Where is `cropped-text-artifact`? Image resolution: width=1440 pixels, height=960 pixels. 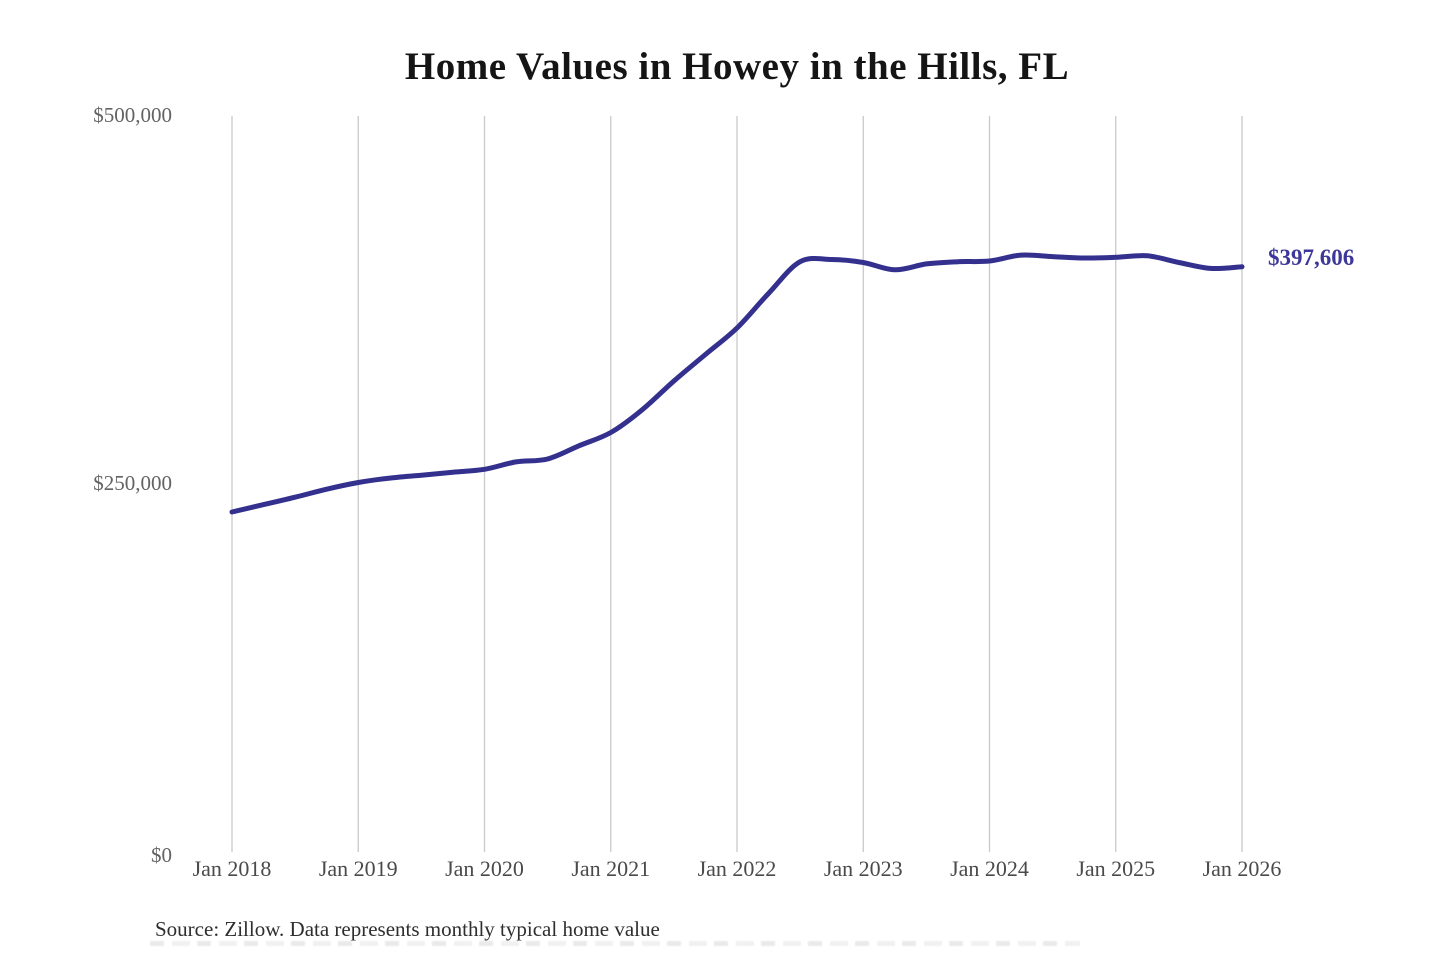 cropped-text-artifact is located at coordinates (615, 943).